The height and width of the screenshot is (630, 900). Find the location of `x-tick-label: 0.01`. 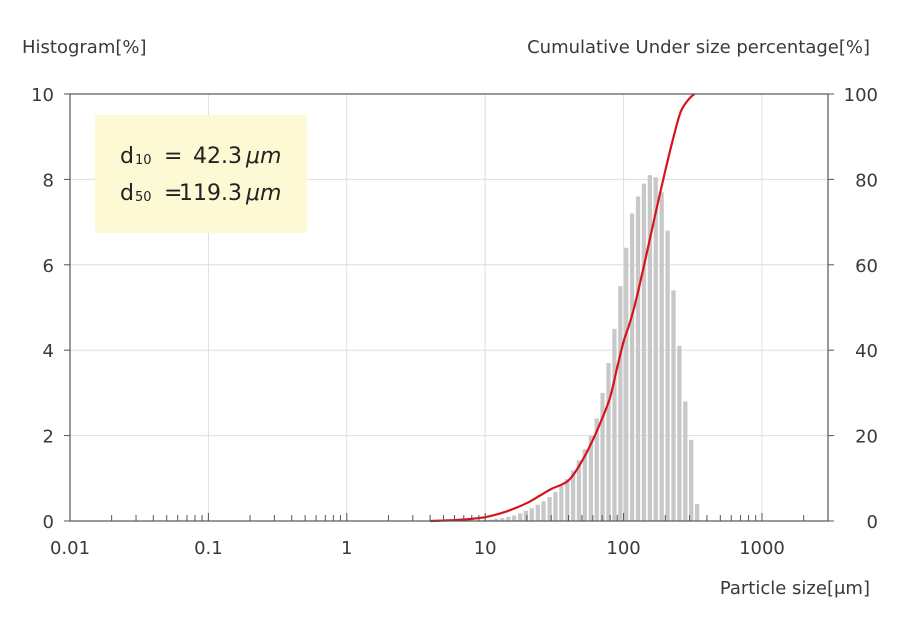

x-tick-label: 0.01 is located at coordinates (70, 548).